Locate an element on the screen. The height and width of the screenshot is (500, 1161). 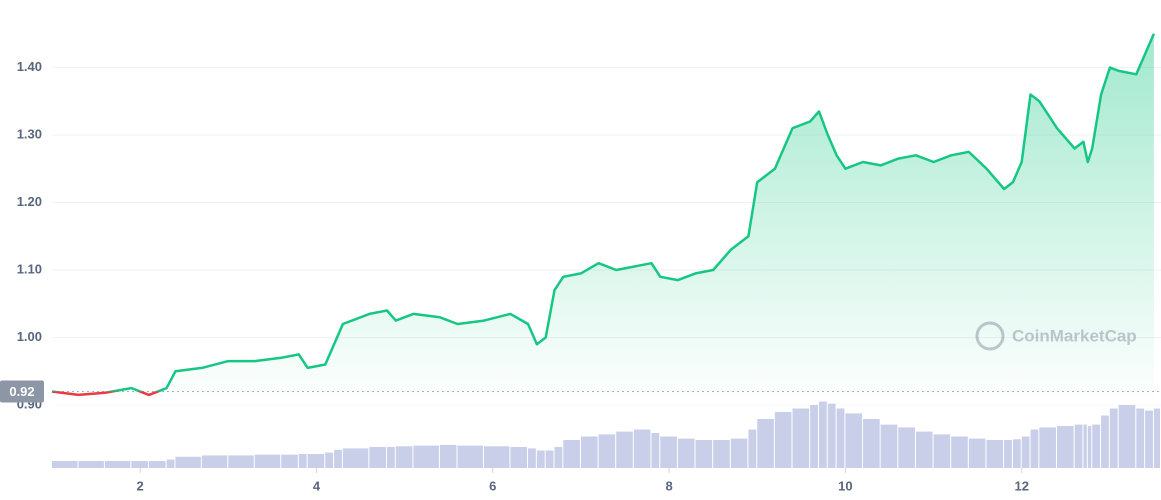
y-tick-label: 1.00 is located at coordinates (29, 336).